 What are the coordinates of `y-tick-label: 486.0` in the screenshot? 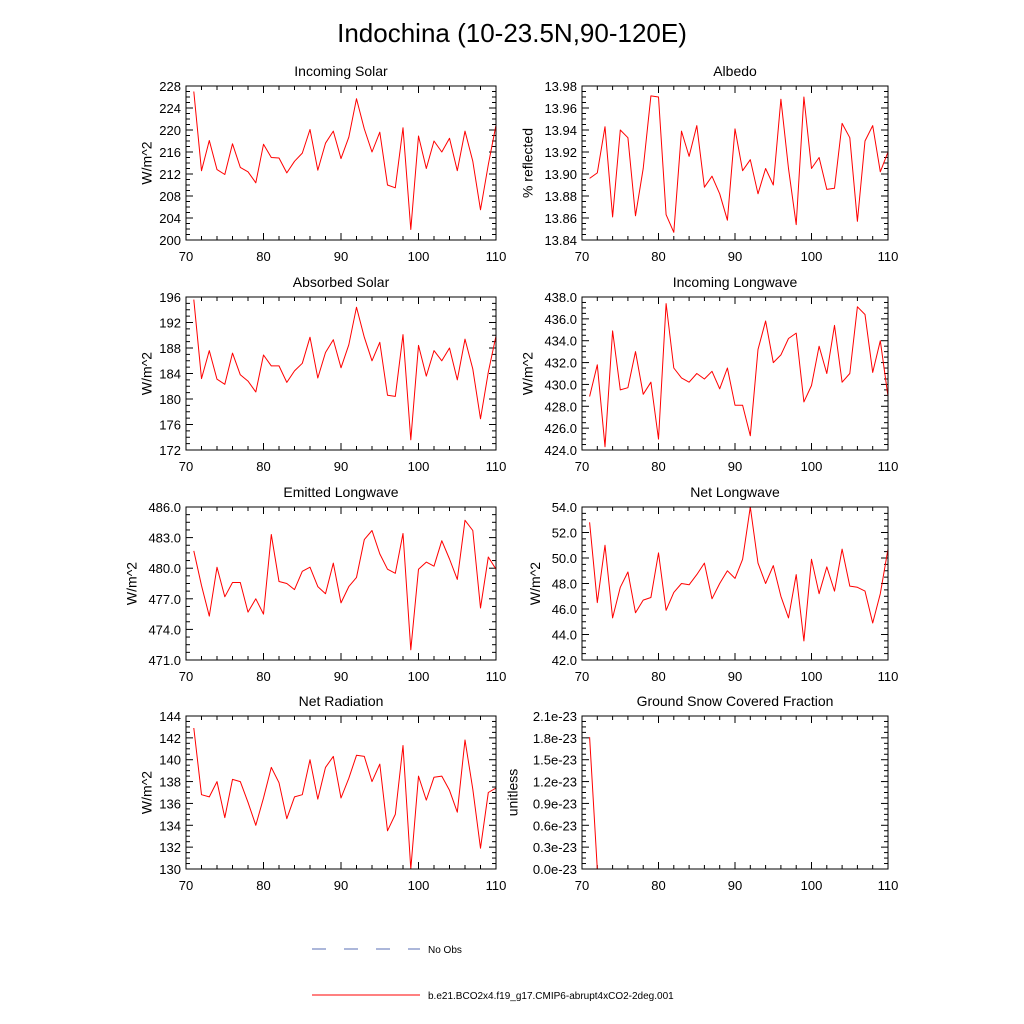 It's located at (164, 507).